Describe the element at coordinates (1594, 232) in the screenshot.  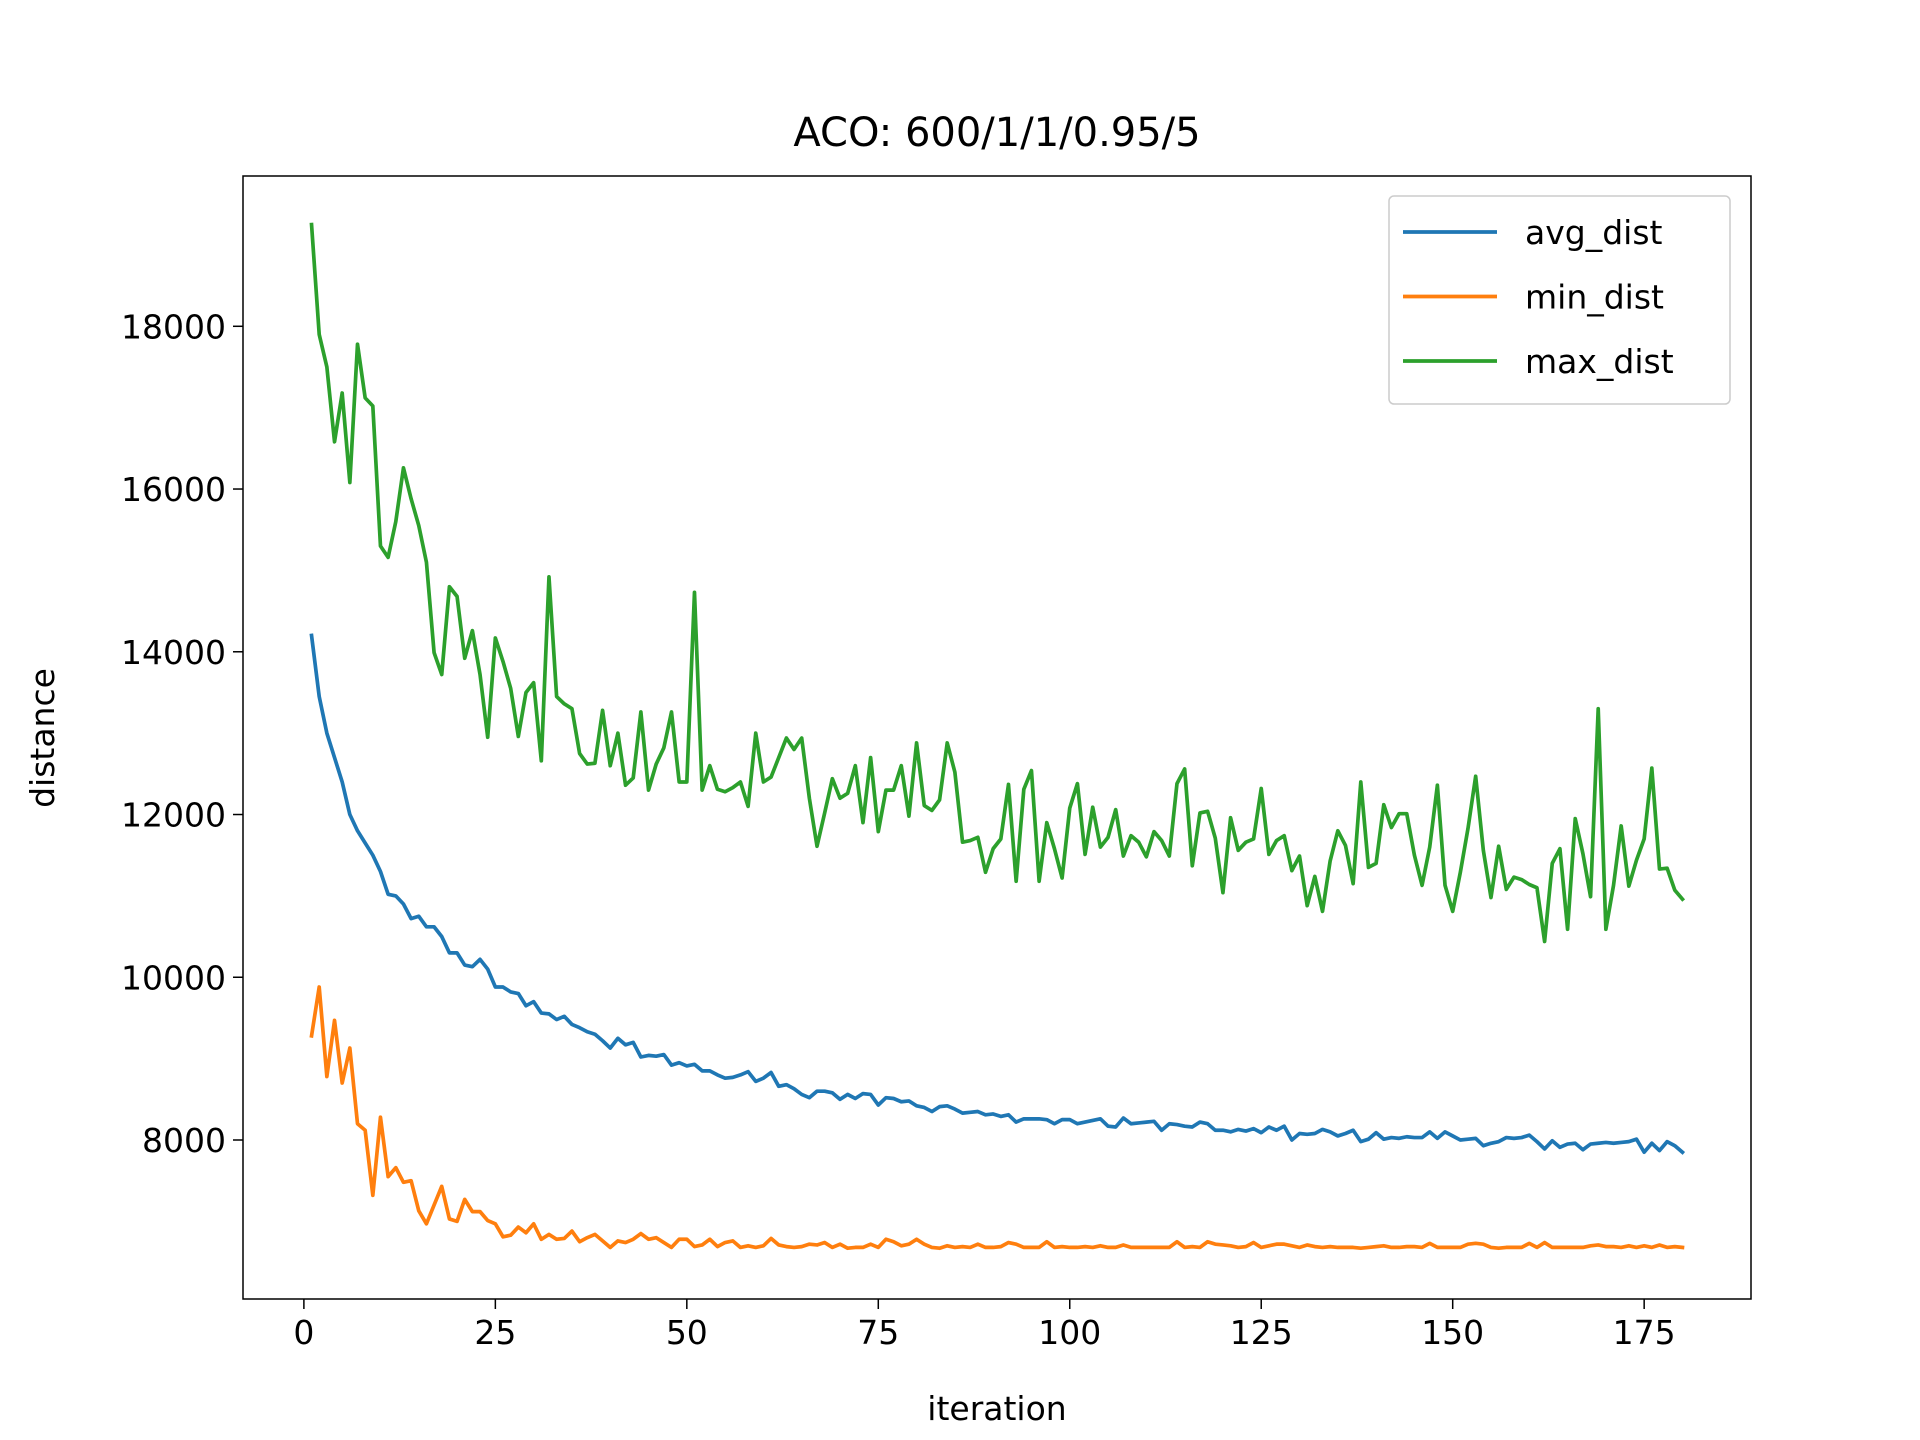
I see `legend-label: avg_dist` at that location.